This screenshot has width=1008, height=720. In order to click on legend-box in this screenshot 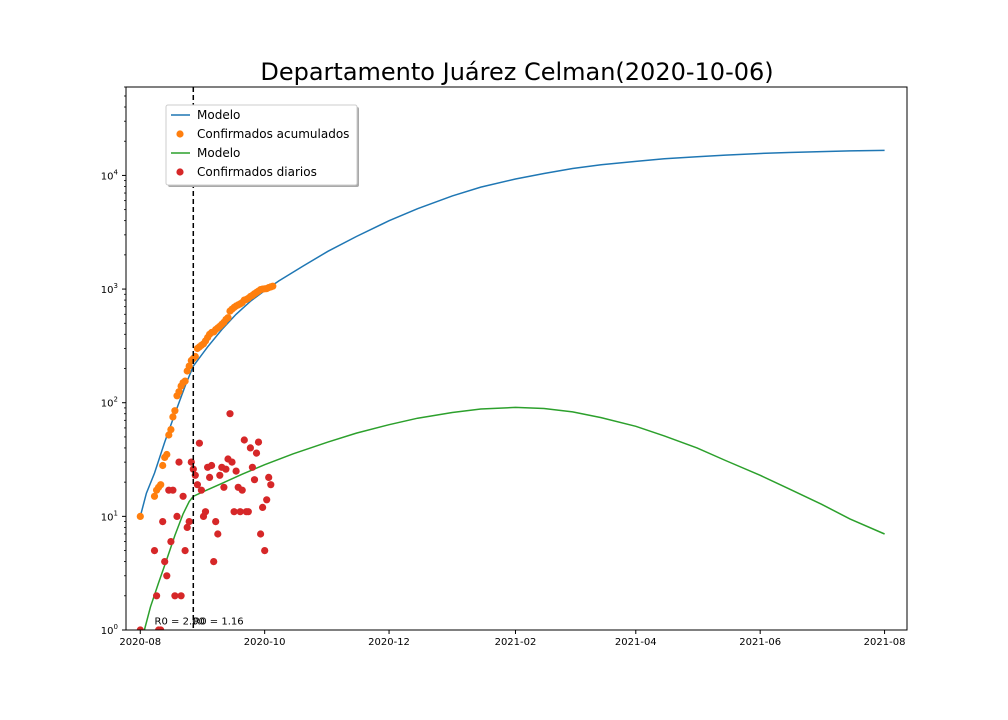, I will do `click(261, 145)`.